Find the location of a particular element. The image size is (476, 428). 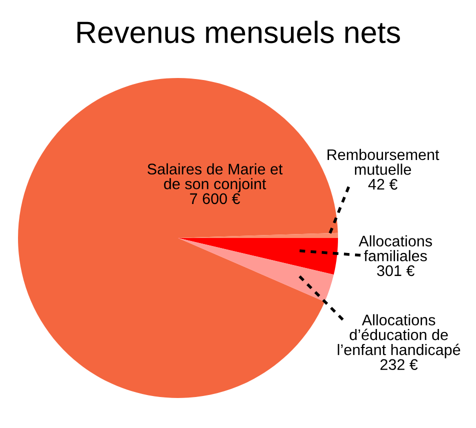

data-label: 301 € is located at coordinates (395, 270).